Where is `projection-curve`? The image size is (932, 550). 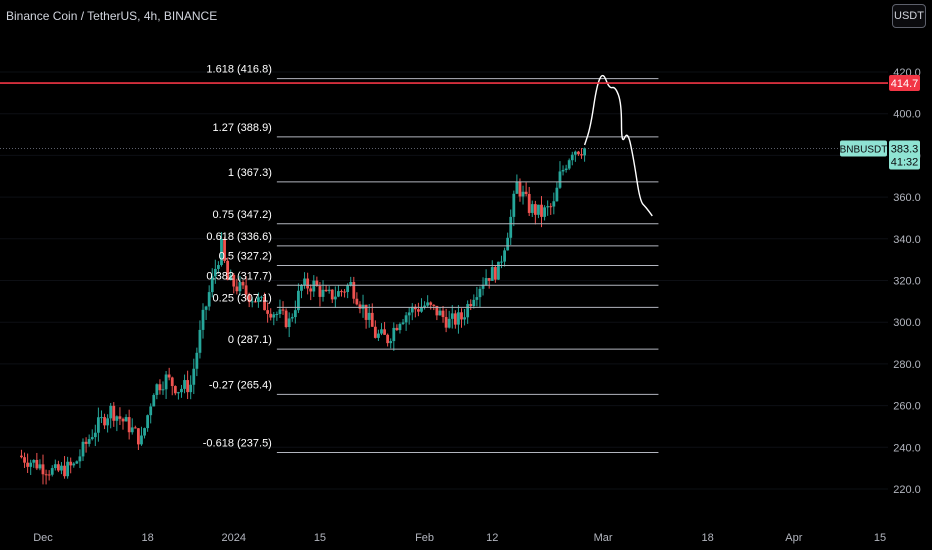
projection-curve is located at coordinates (618, 145).